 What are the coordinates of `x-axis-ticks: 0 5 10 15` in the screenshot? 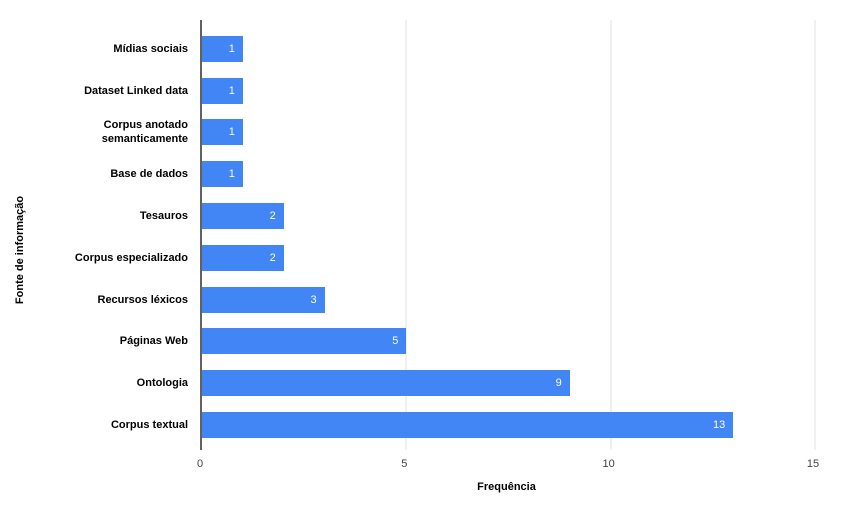 It's located at (507, 460).